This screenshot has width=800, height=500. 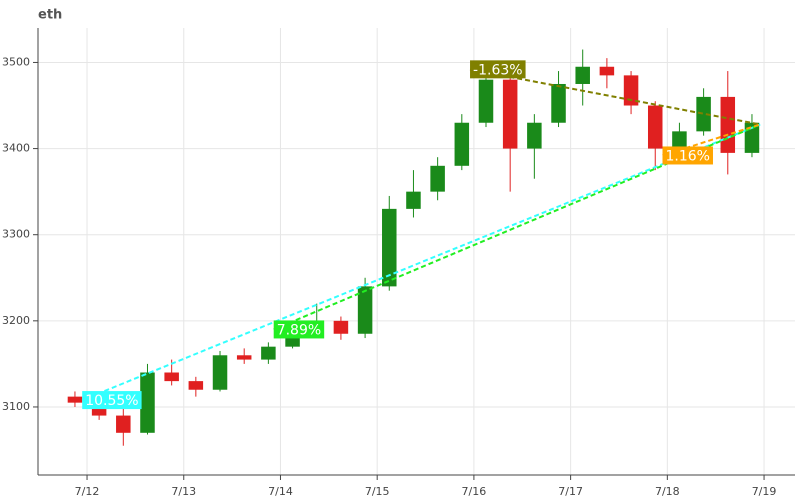 I want to click on x-tick-label: 7/19, so click(x=764, y=491).